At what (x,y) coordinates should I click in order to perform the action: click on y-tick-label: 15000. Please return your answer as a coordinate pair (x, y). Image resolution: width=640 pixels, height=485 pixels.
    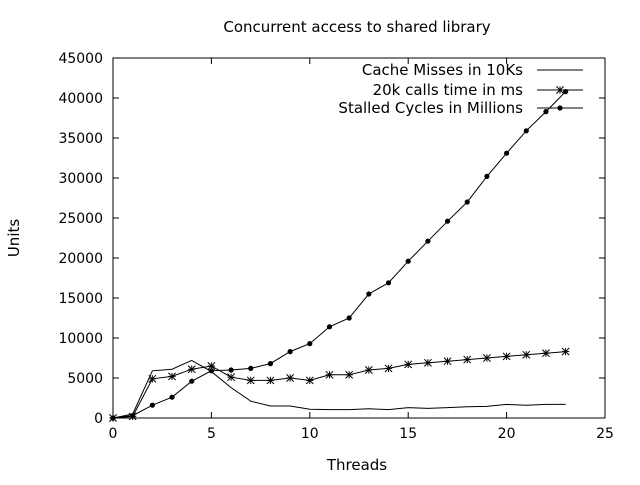
    Looking at the image, I should click on (80, 299).